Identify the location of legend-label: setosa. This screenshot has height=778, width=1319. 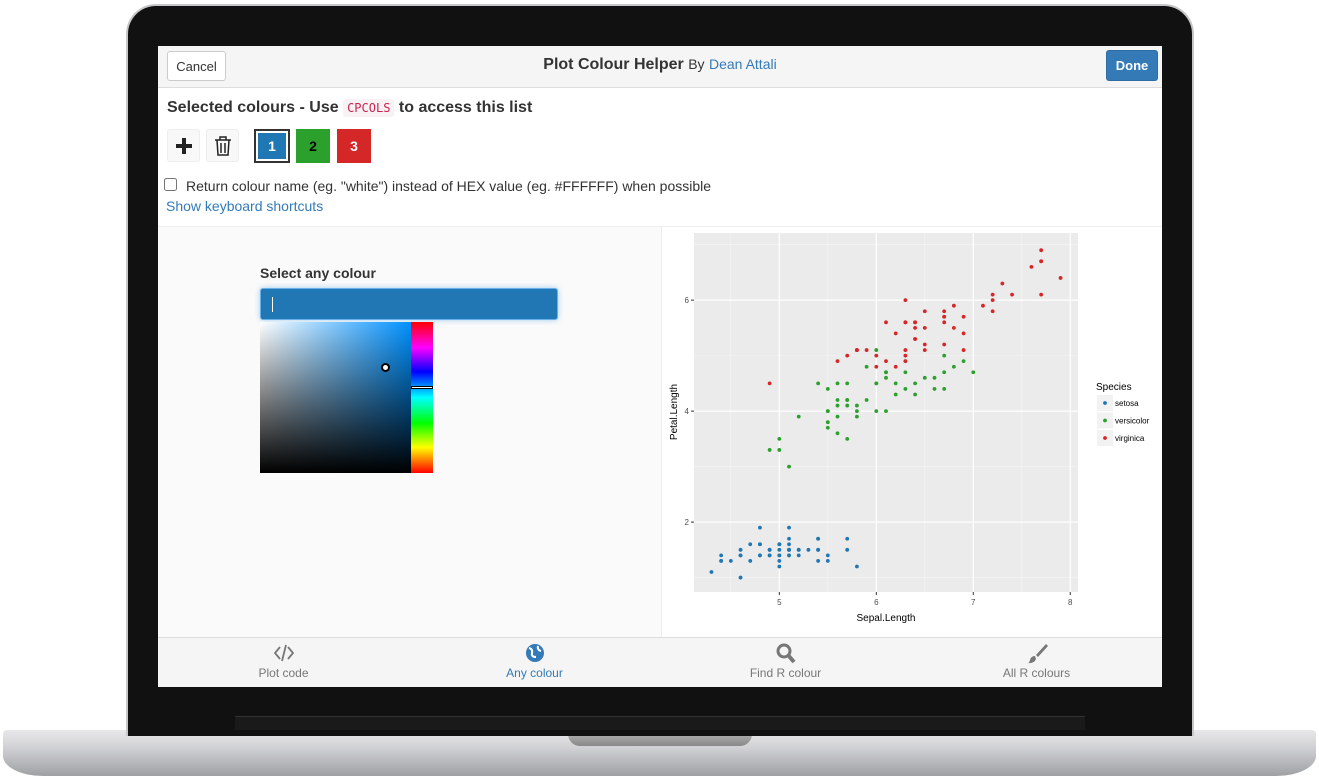
(1127, 403).